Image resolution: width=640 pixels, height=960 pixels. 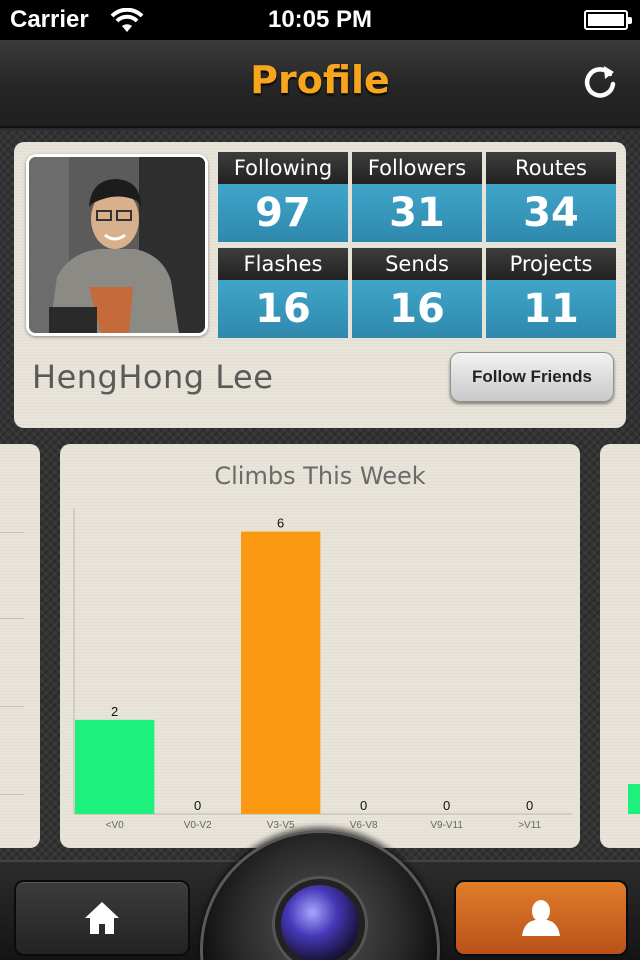 I want to click on carrier-label: Carrier, so click(x=49, y=19).